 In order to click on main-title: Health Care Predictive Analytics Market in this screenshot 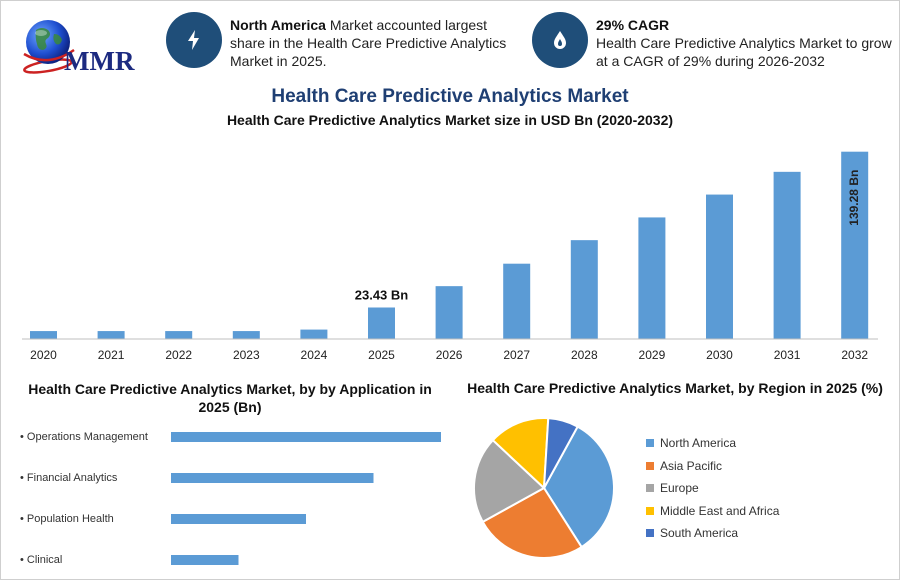, I will do `click(450, 96)`.